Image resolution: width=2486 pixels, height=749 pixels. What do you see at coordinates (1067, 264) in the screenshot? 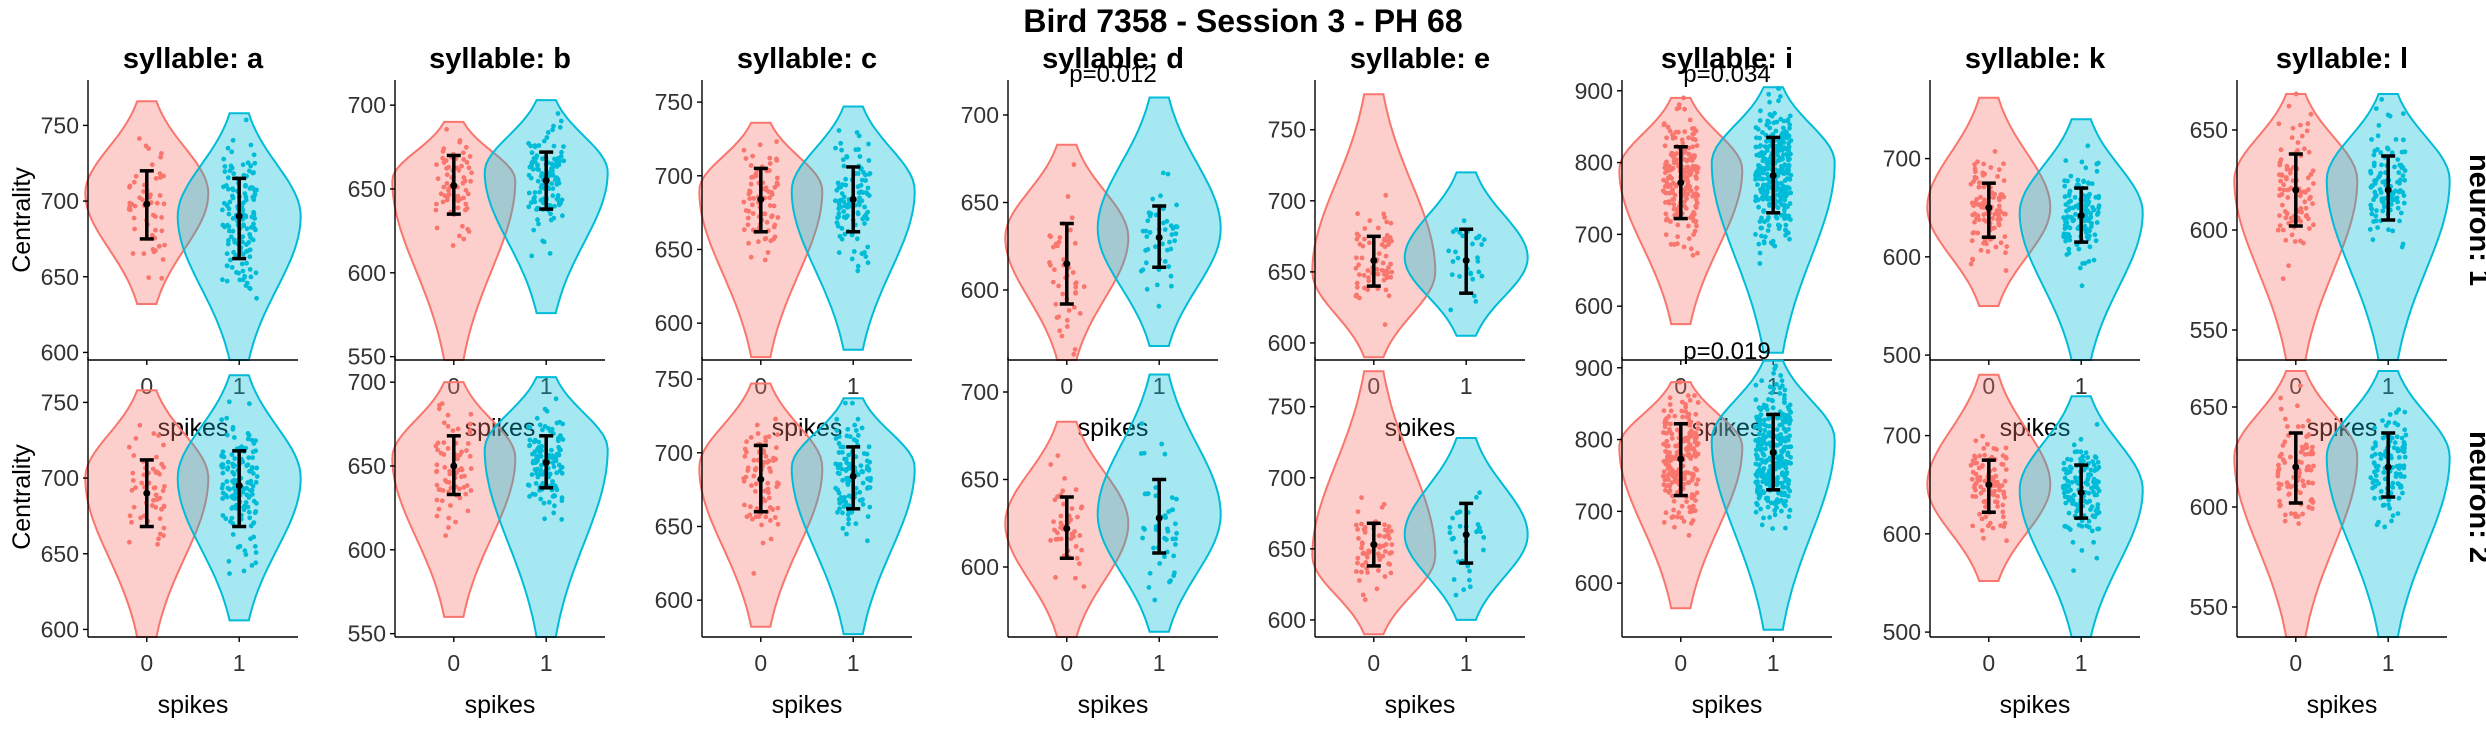
I see `mean-point` at bounding box center [1067, 264].